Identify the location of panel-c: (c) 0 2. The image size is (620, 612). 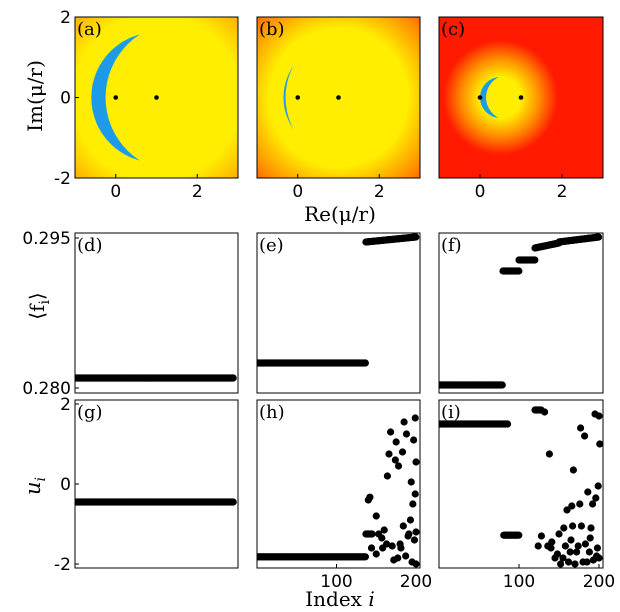
(521, 109).